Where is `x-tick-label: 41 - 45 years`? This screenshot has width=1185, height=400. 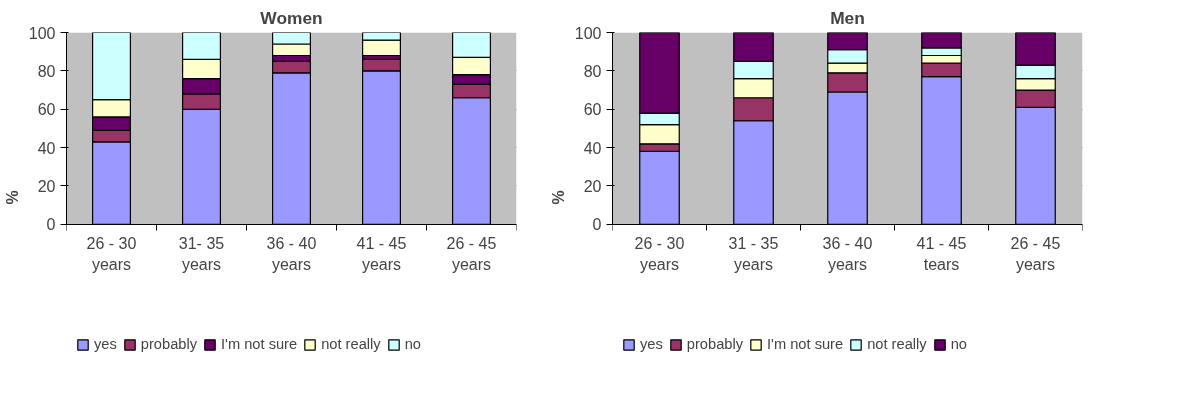
x-tick-label: 41 - 45 years is located at coordinates (381, 254).